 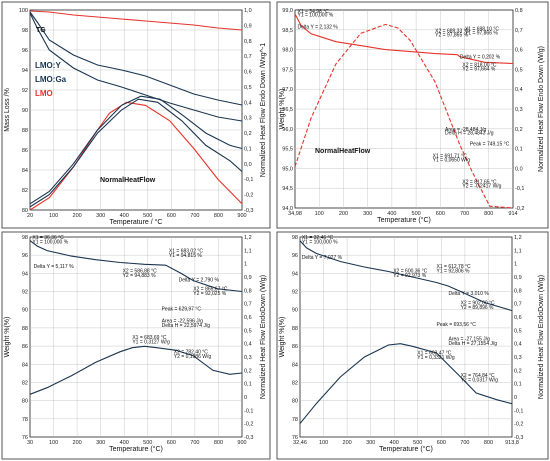 I want to click on y-left-tick-label: 86, so click(x=25, y=151).